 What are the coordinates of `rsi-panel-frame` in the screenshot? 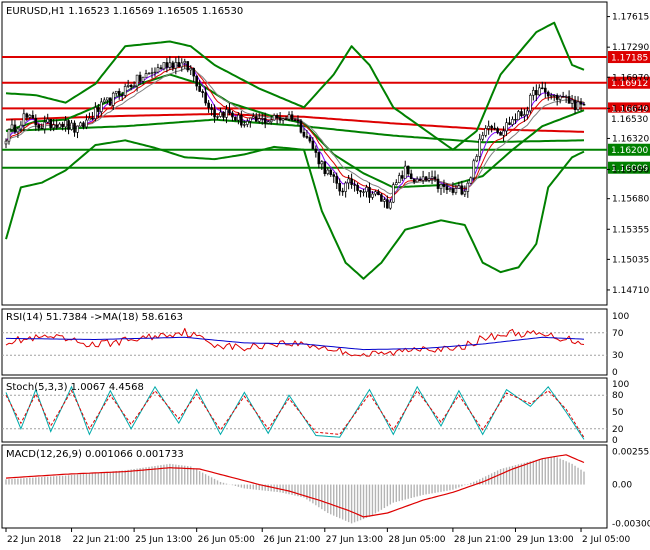 It's located at (304, 342).